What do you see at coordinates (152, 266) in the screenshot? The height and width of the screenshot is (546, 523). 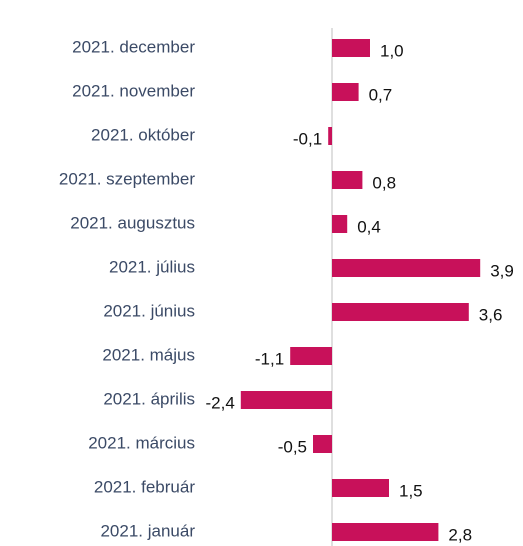 I see `category-label: 2021. július` at bounding box center [152, 266].